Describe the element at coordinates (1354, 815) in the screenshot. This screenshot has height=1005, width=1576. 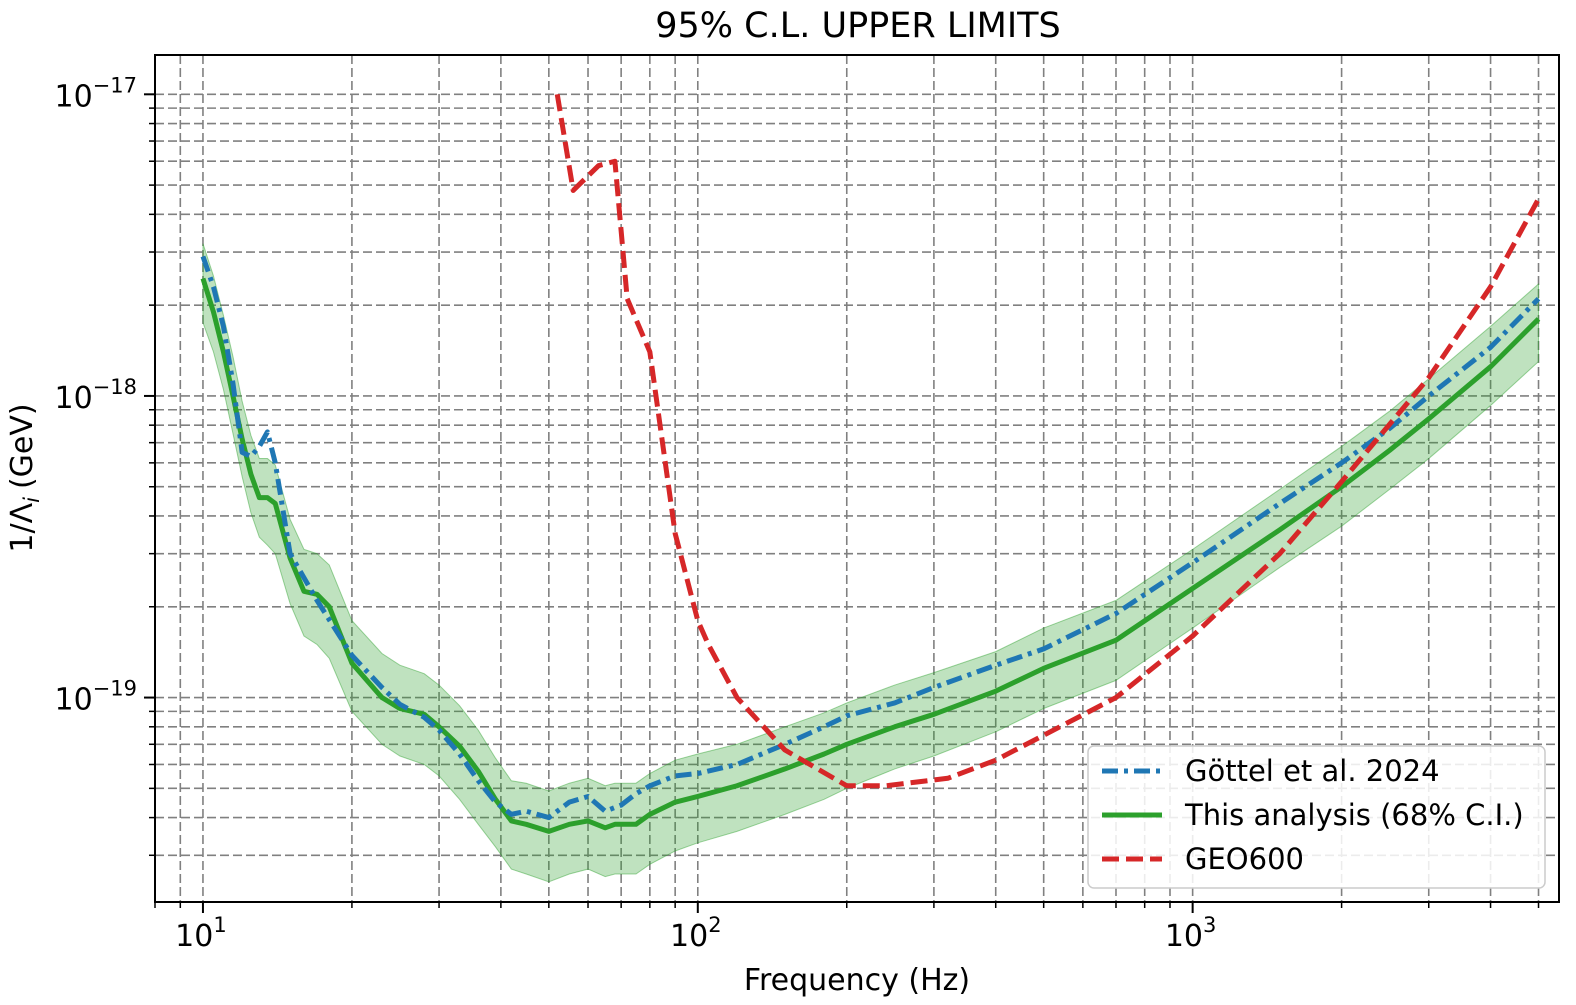
I see `legend-label-this-analysis: This analysis (68% C.I.)` at that location.